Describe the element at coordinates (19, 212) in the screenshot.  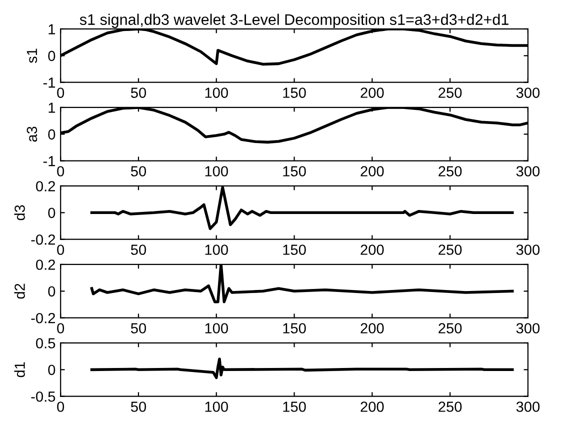
I see `y-axis-title: d3` at that location.